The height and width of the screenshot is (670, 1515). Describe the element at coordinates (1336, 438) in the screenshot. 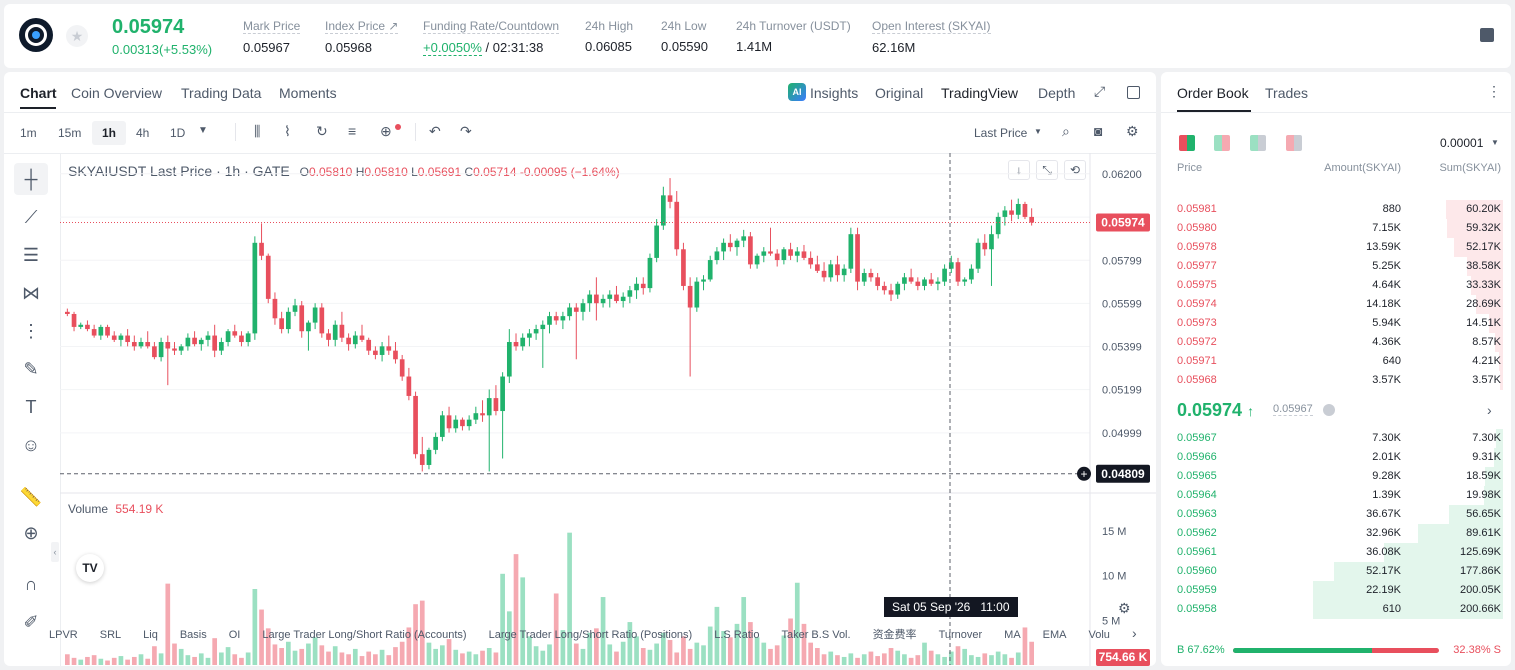

I see `order-row: 0.05967 7.30K 7.30K` at that location.